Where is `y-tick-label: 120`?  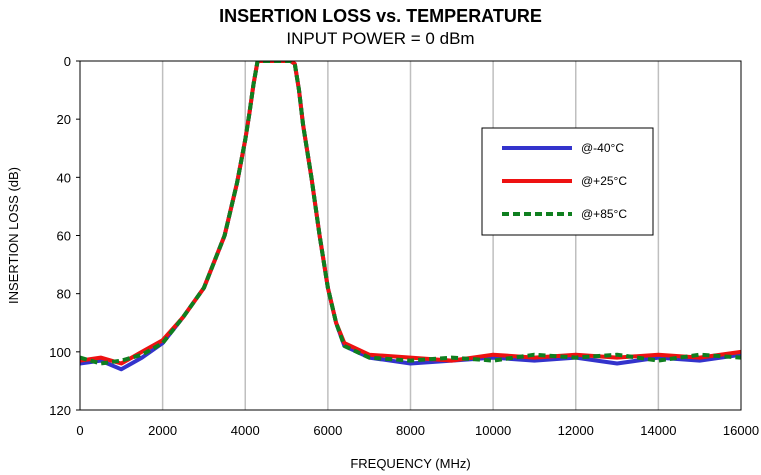 y-tick-label: 120 is located at coordinates (60, 410).